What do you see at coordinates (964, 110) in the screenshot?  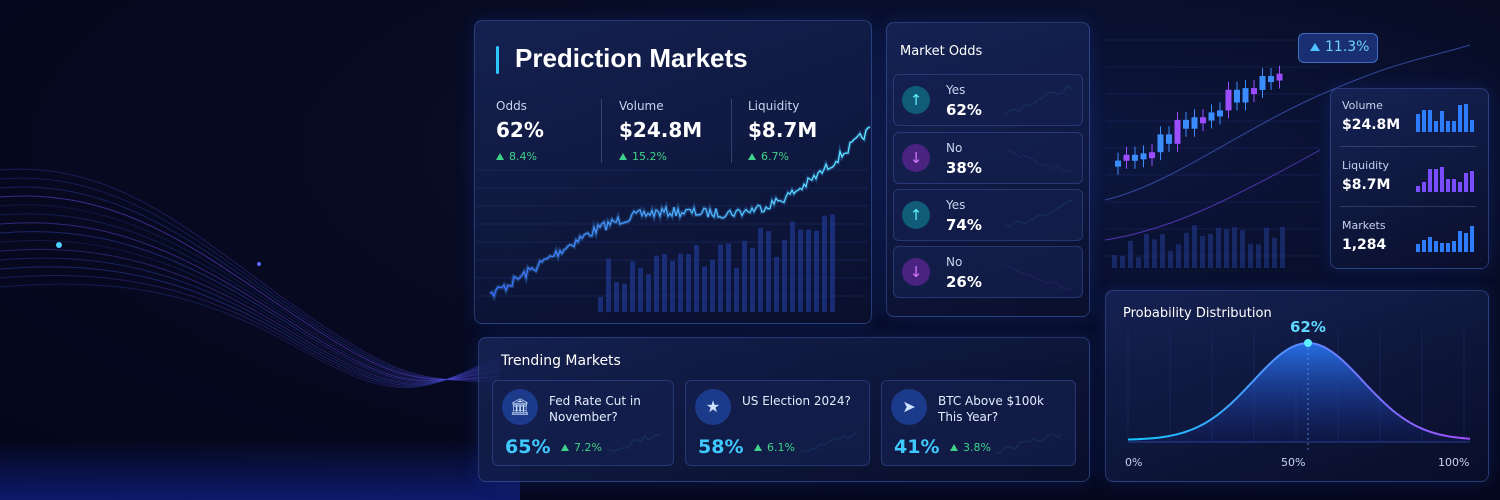 I see `odds-value: 62%` at bounding box center [964, 110].